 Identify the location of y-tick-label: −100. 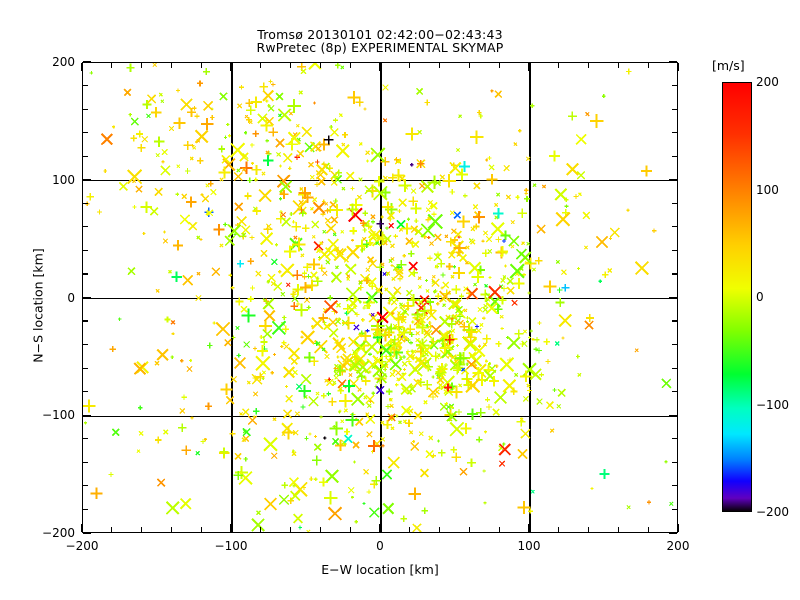
(58, 415).